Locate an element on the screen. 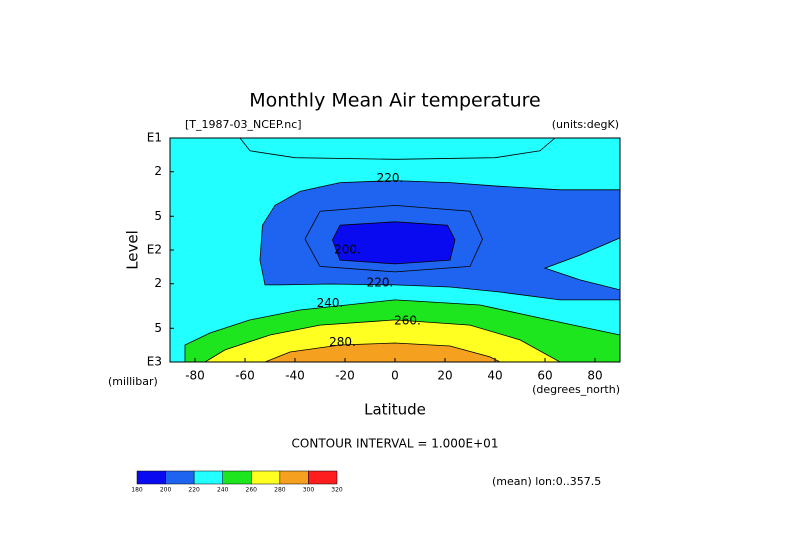  y-tick-label: E1 is located at coordinates (154, 138).